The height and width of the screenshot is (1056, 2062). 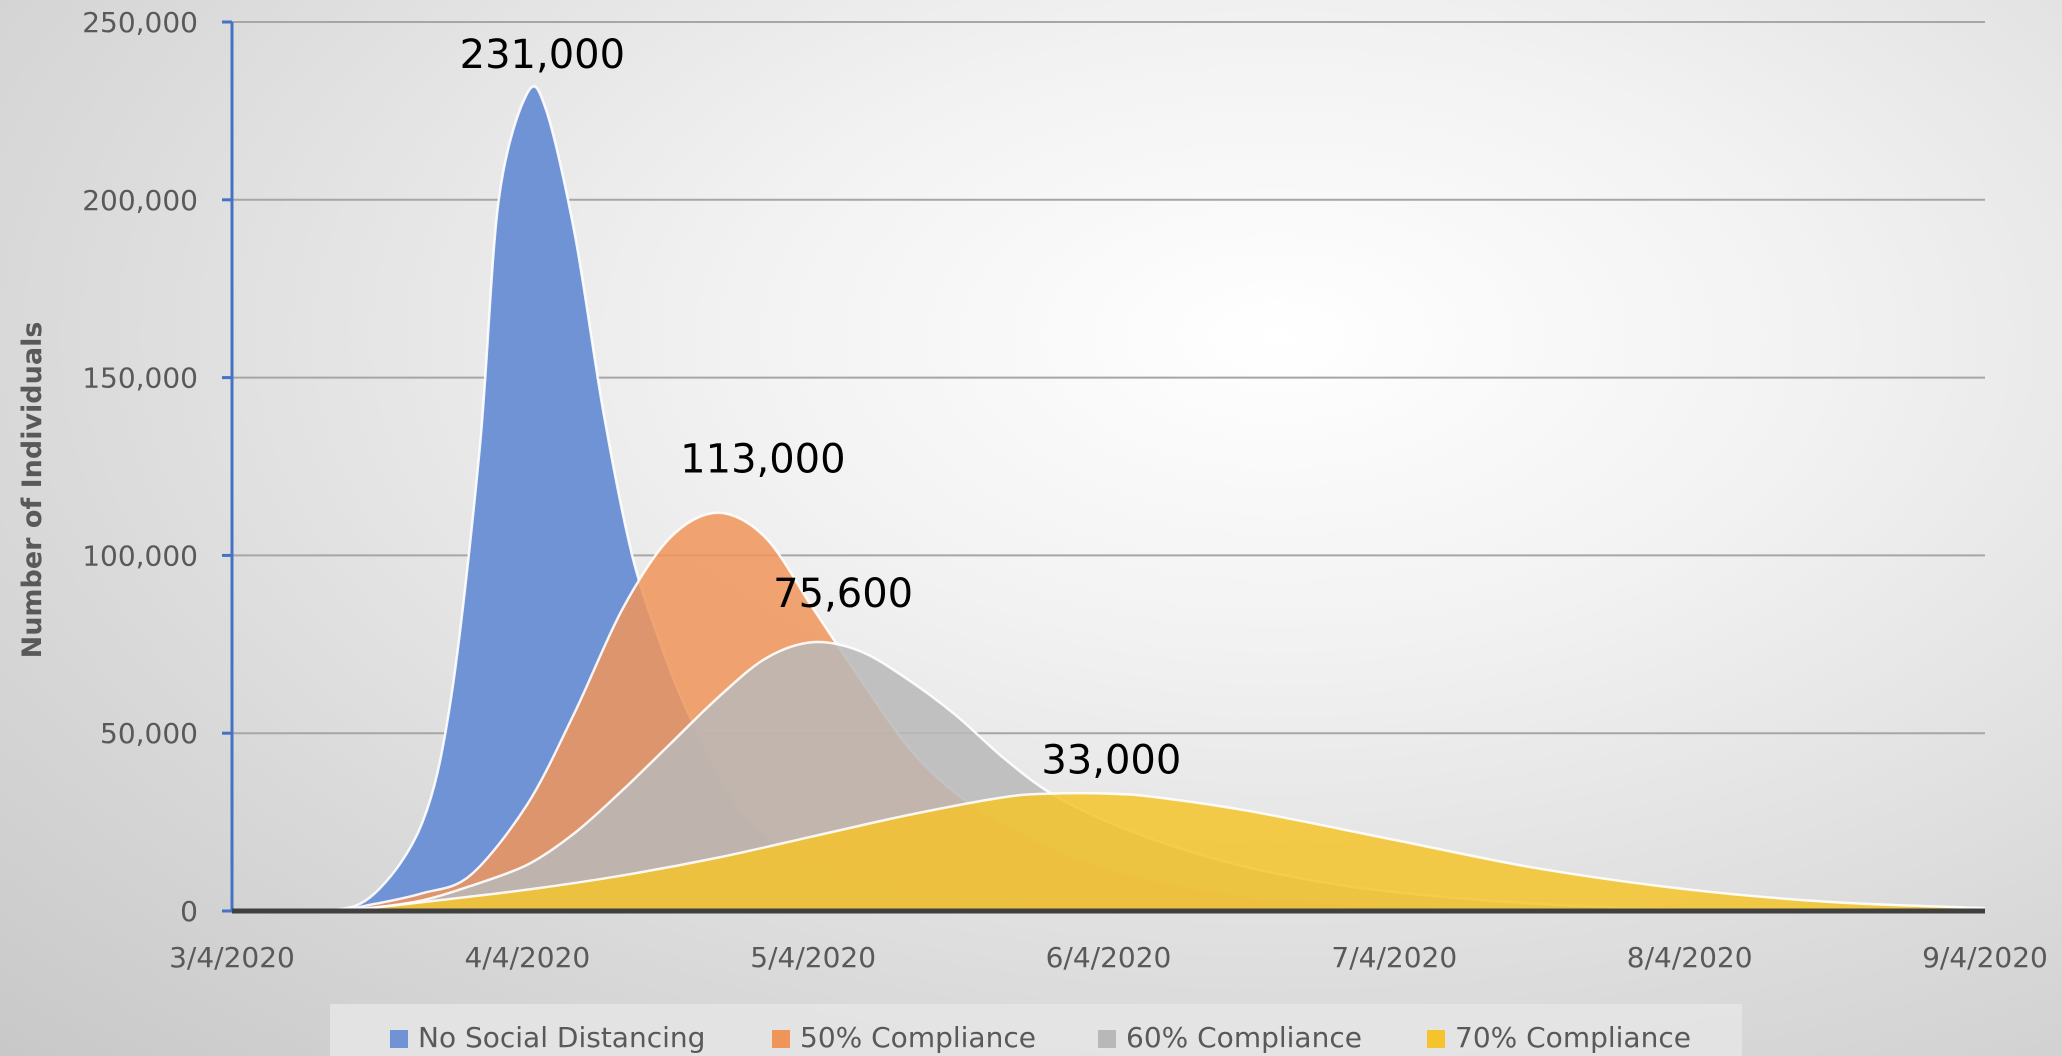 I want to click on line-70-compliance, so click(x=1108, y=852).